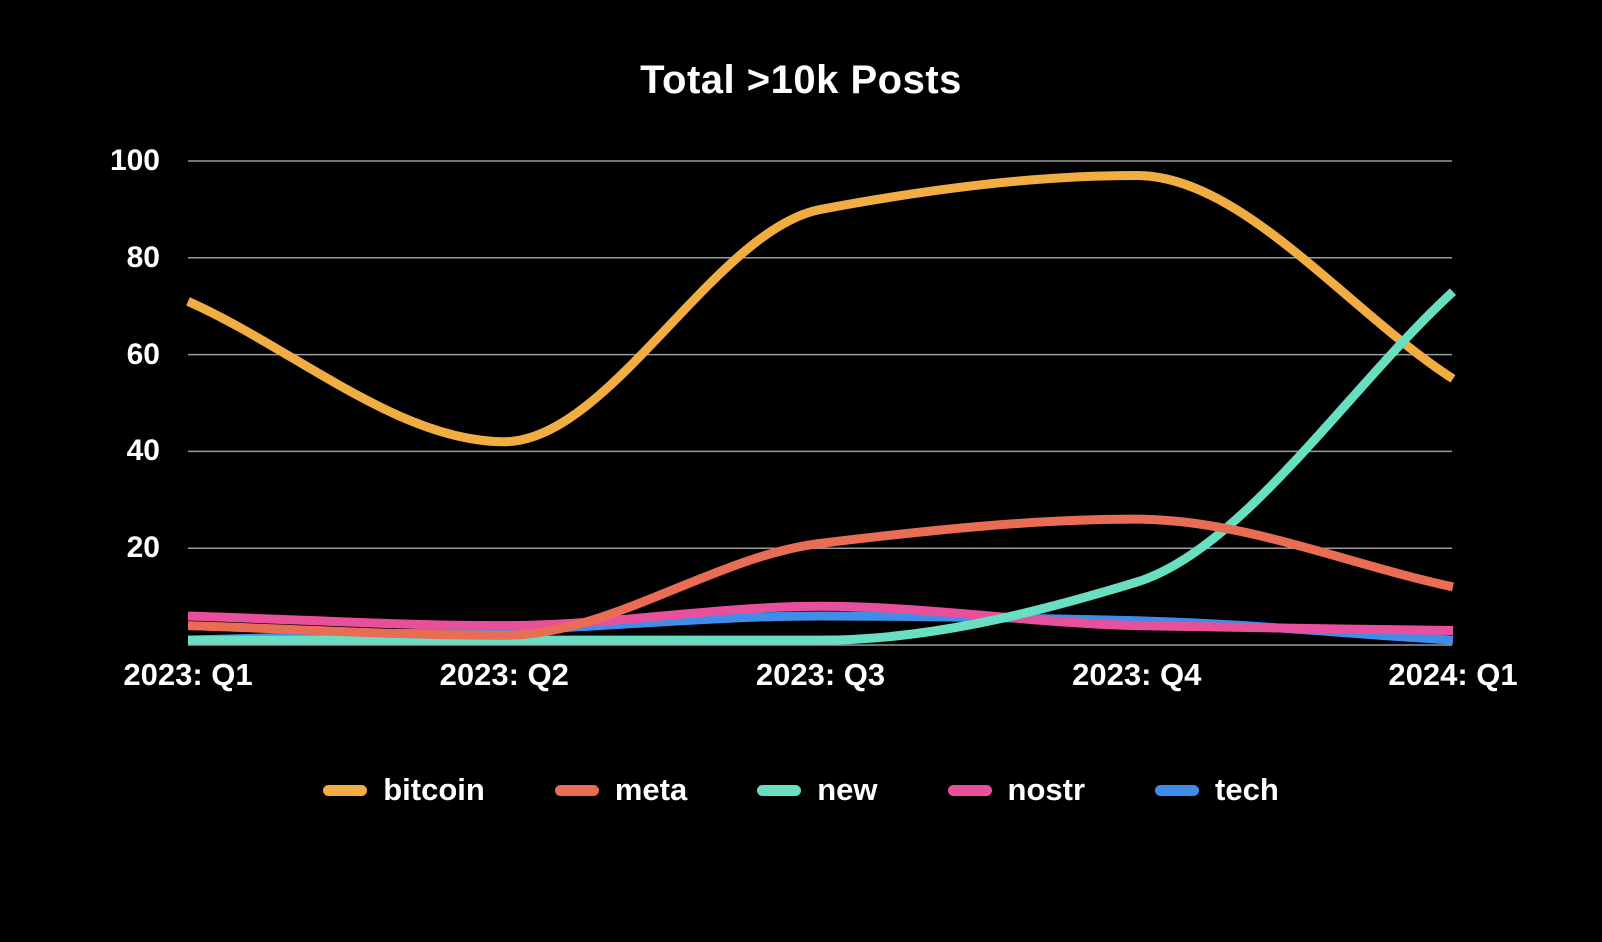 This screenshot has height=942, width=1602. I want to click on x-tick-label: 2023: Q1, so click(188, 674).